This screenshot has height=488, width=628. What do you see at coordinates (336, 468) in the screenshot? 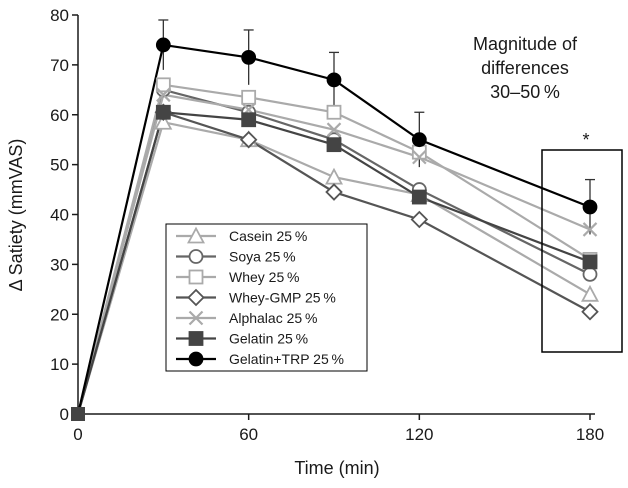
I see `x-axis-title: Time (min)` at bounding box center [336, 468].